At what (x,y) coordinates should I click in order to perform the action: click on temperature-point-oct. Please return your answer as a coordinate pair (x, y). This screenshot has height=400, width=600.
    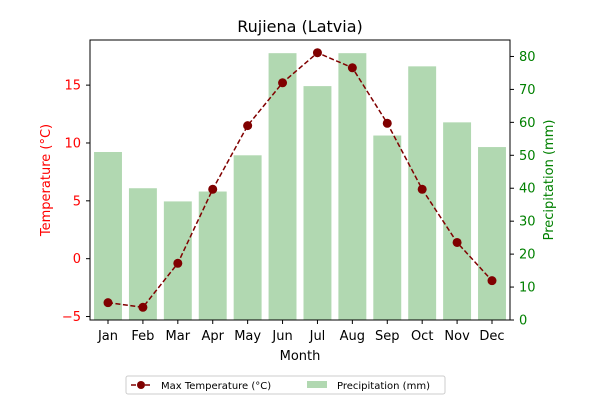
    Looking at the image, I should click on (422, 189).